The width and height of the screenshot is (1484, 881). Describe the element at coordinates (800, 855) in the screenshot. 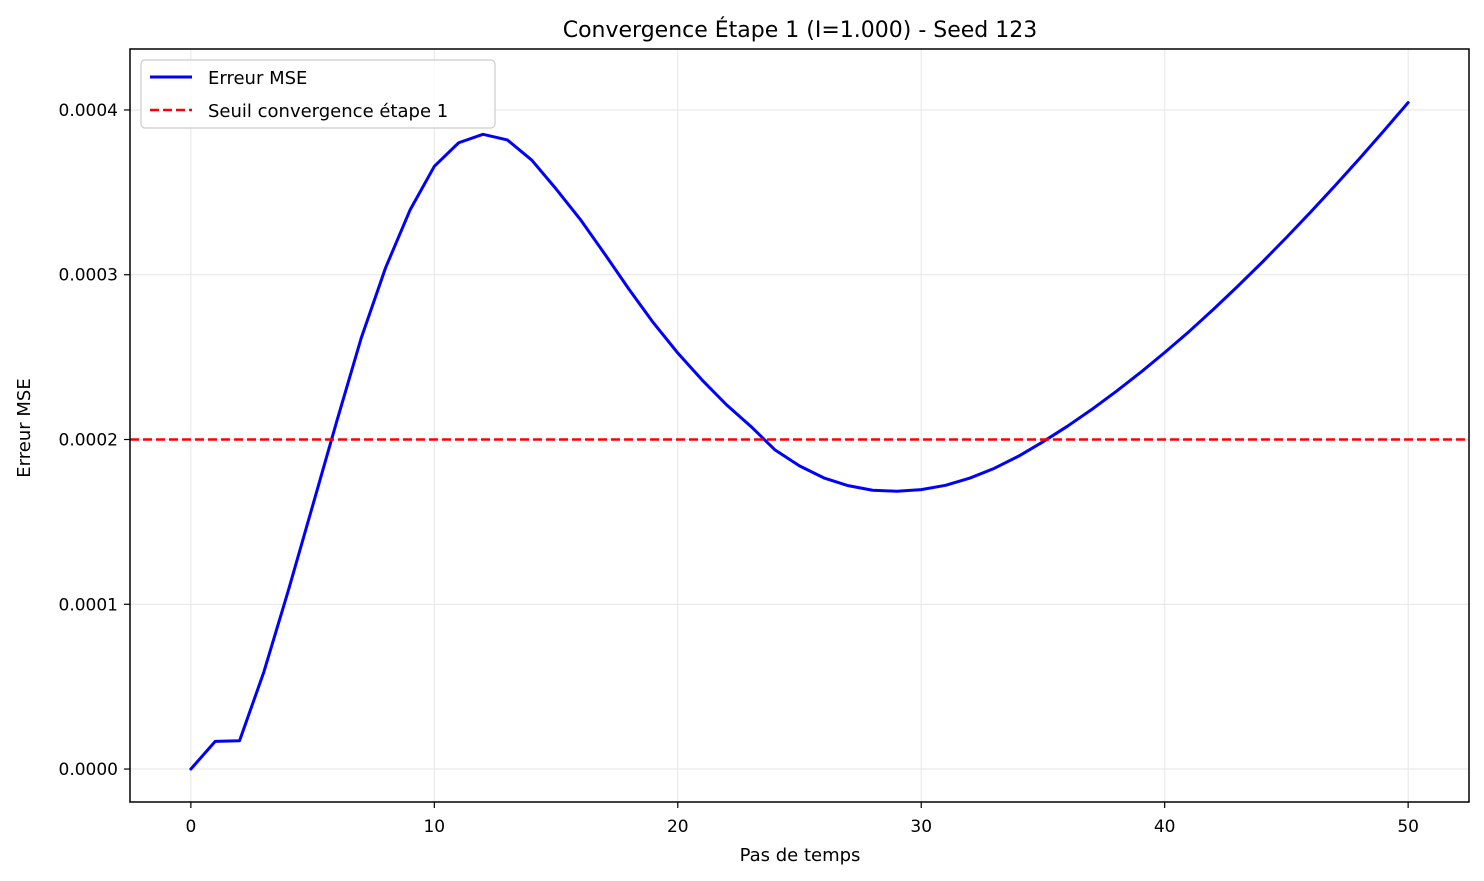

I see `x-axis-label: Pas de temps` at that location.